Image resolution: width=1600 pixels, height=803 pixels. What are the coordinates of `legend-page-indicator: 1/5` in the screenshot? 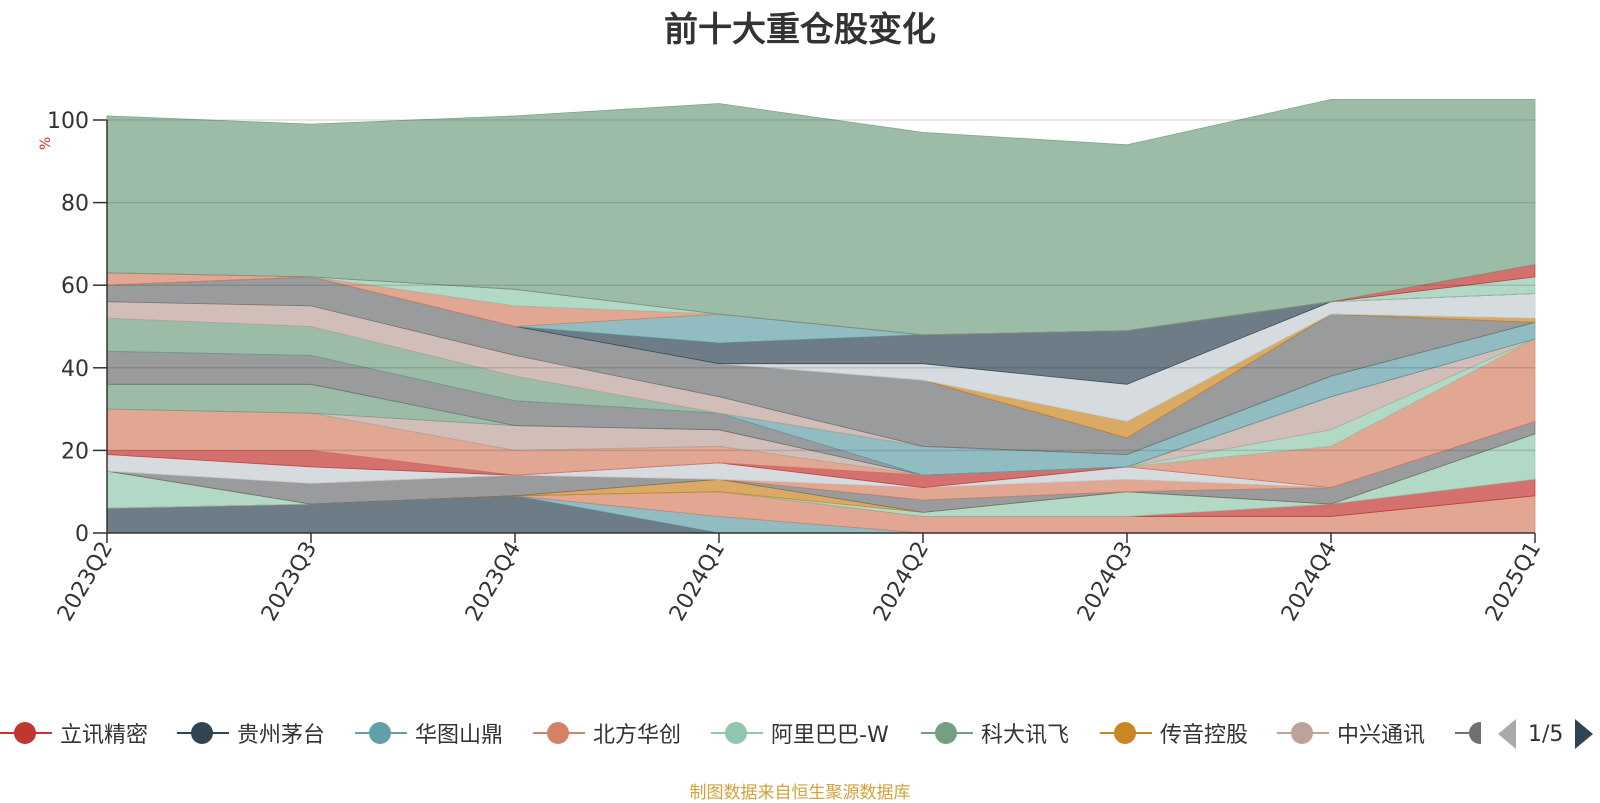 It's located at (1546, 734).